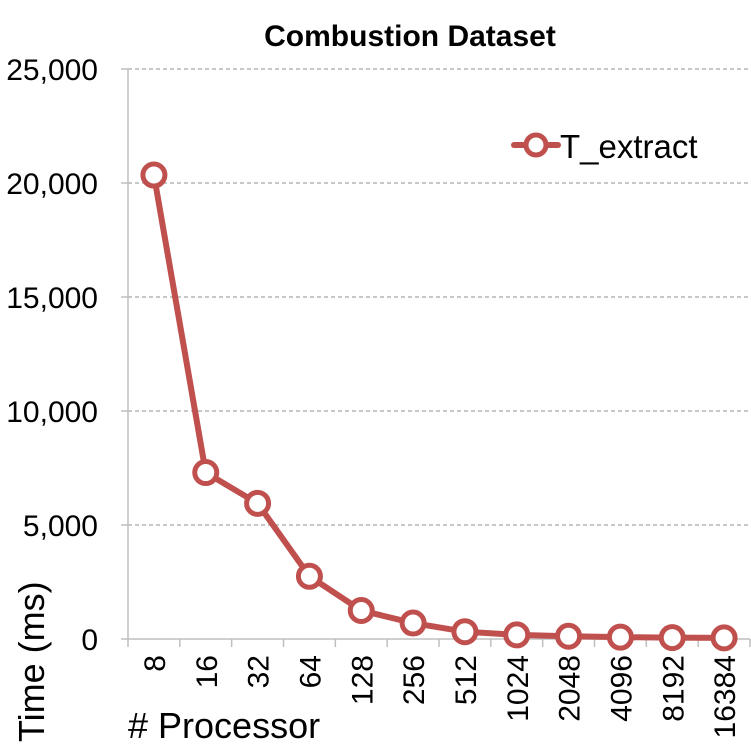 The height and width of the screenshot is (751, 751). Describe the element at coordinates (52, 70) in the screenshot. I see `y-tick-label: 25,000` at that location.